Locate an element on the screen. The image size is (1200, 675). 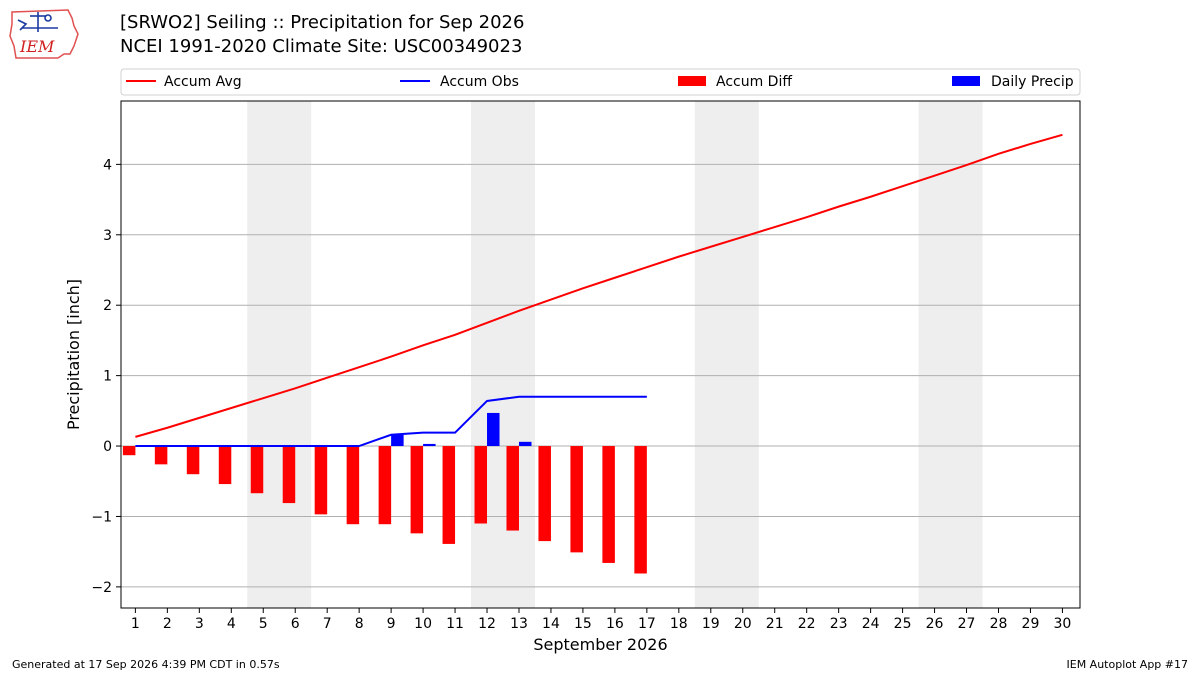
accum-obs-line is located at coordinates (391, 421).